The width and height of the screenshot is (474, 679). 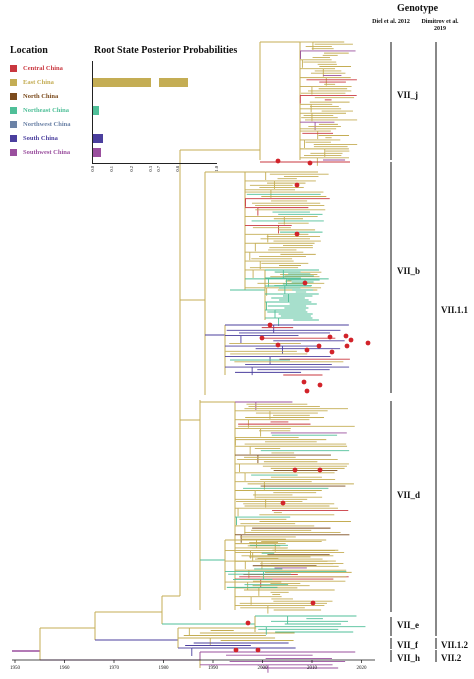 What do you see at coordinates (41, 96) in the screenshot?
I see `legend-label: North China` at bounding box center [41, 96].